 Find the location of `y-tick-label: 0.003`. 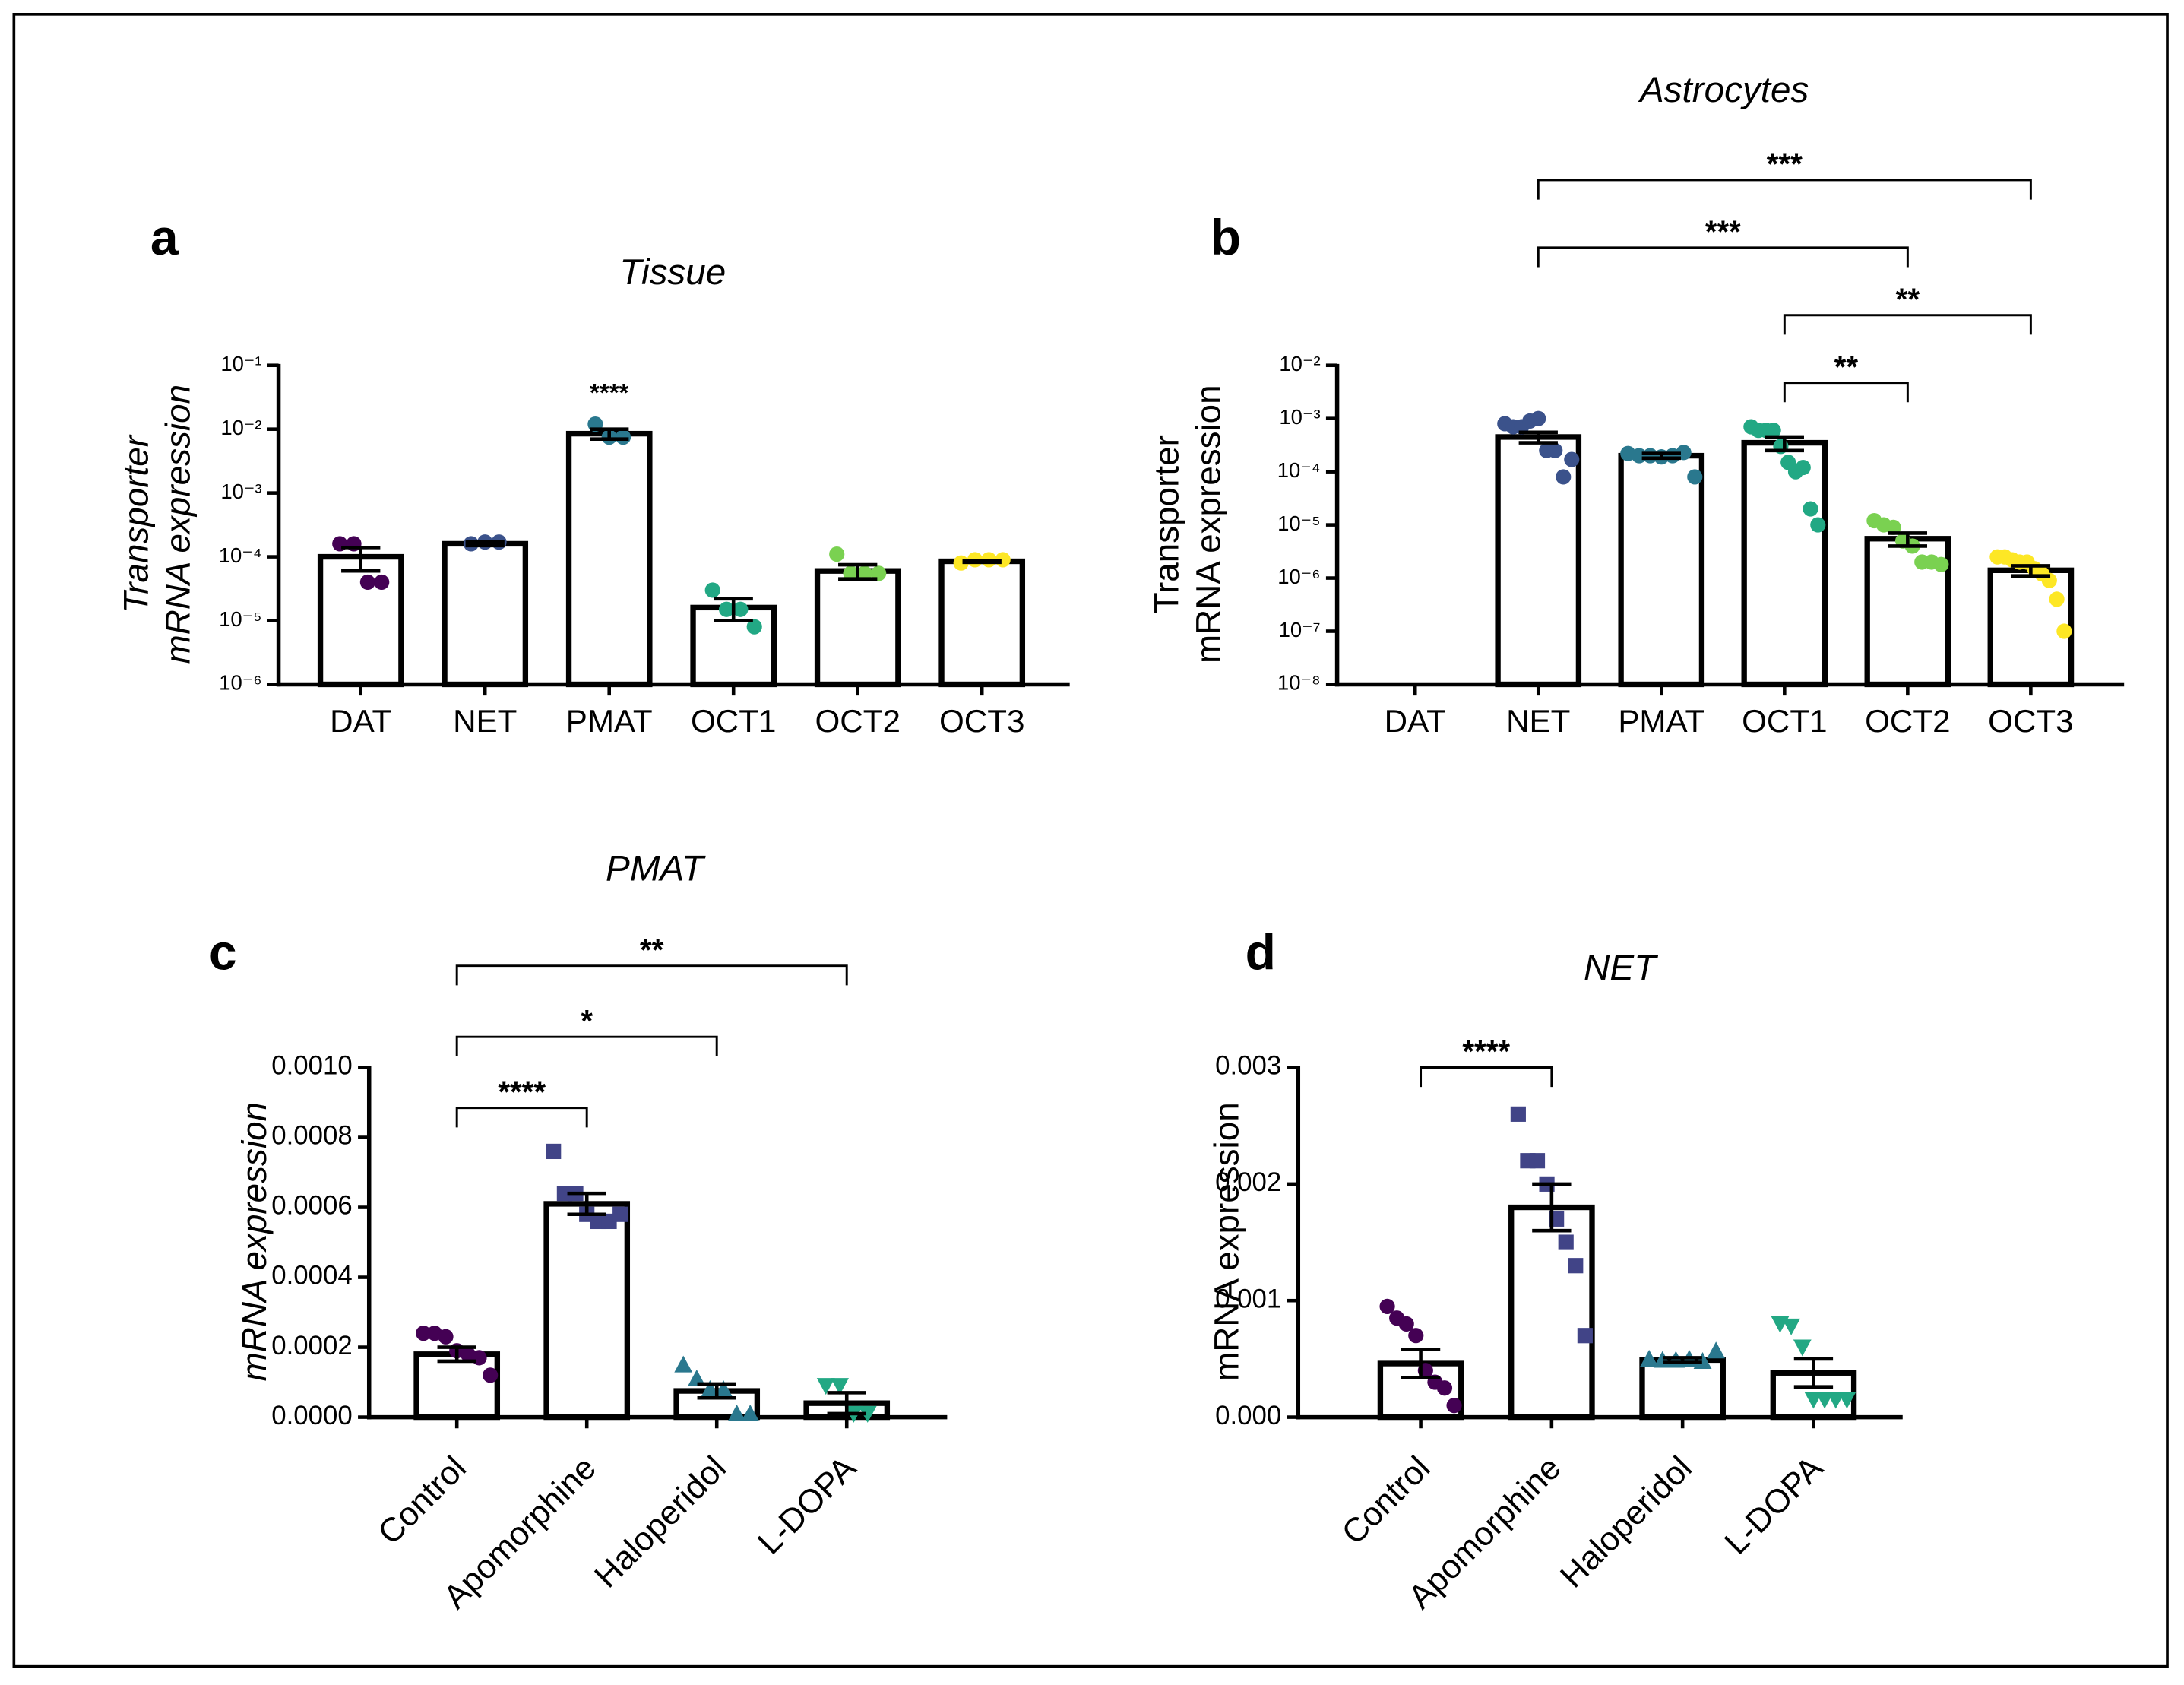

y-tick-label: 0.003 is located at coordinates (1248, 1066).